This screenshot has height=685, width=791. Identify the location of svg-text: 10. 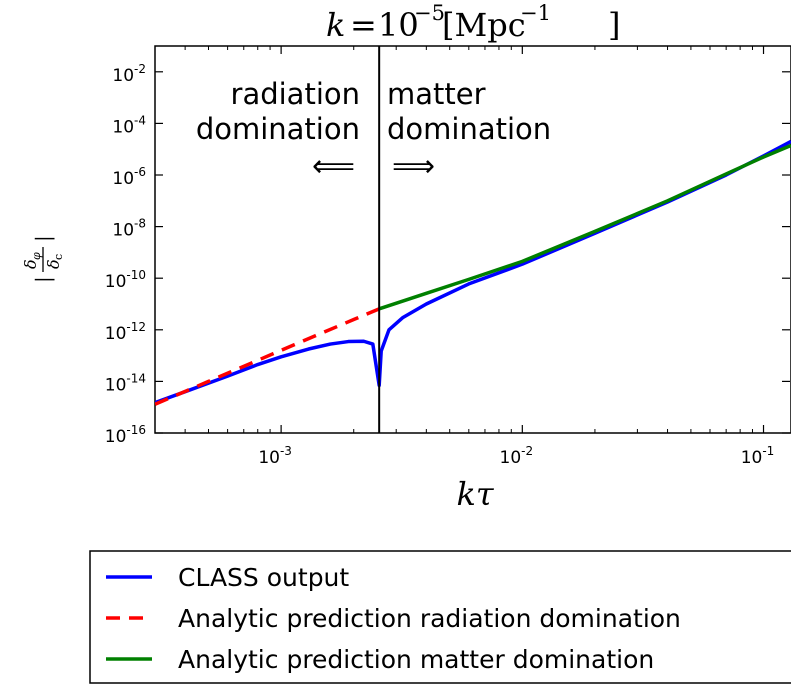
(398, 25).